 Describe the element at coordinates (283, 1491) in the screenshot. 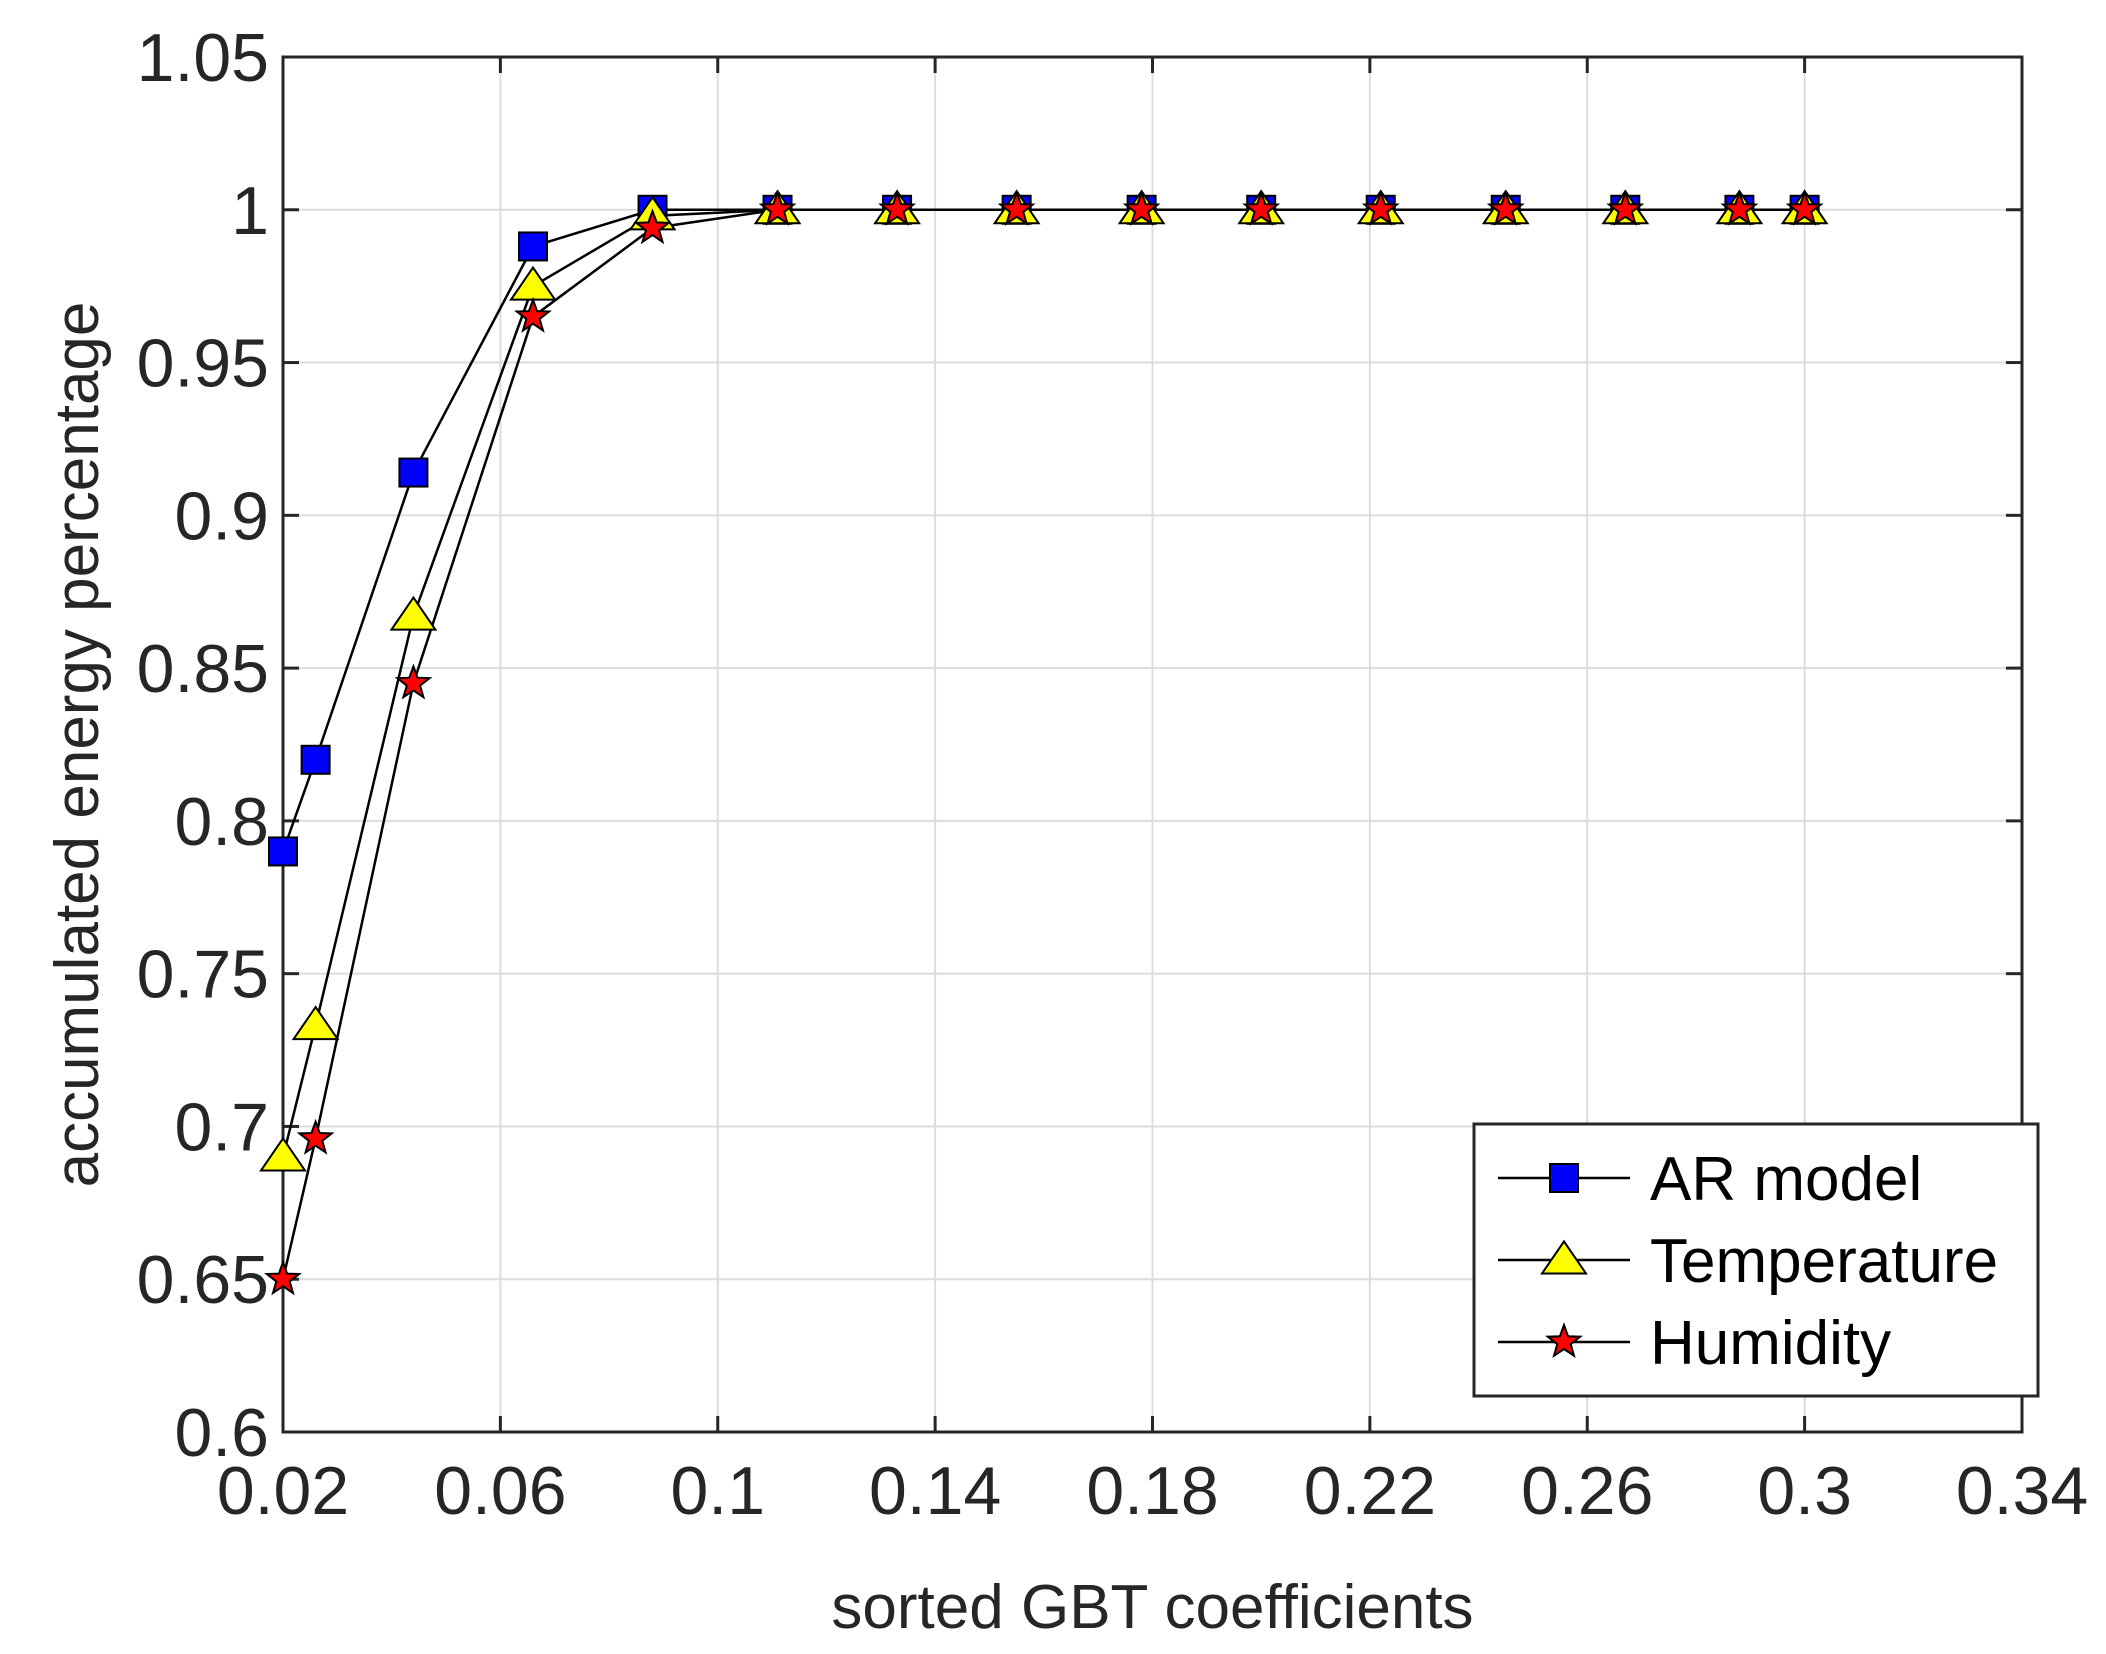

I see `x-tick-label: 0.02` at that location.